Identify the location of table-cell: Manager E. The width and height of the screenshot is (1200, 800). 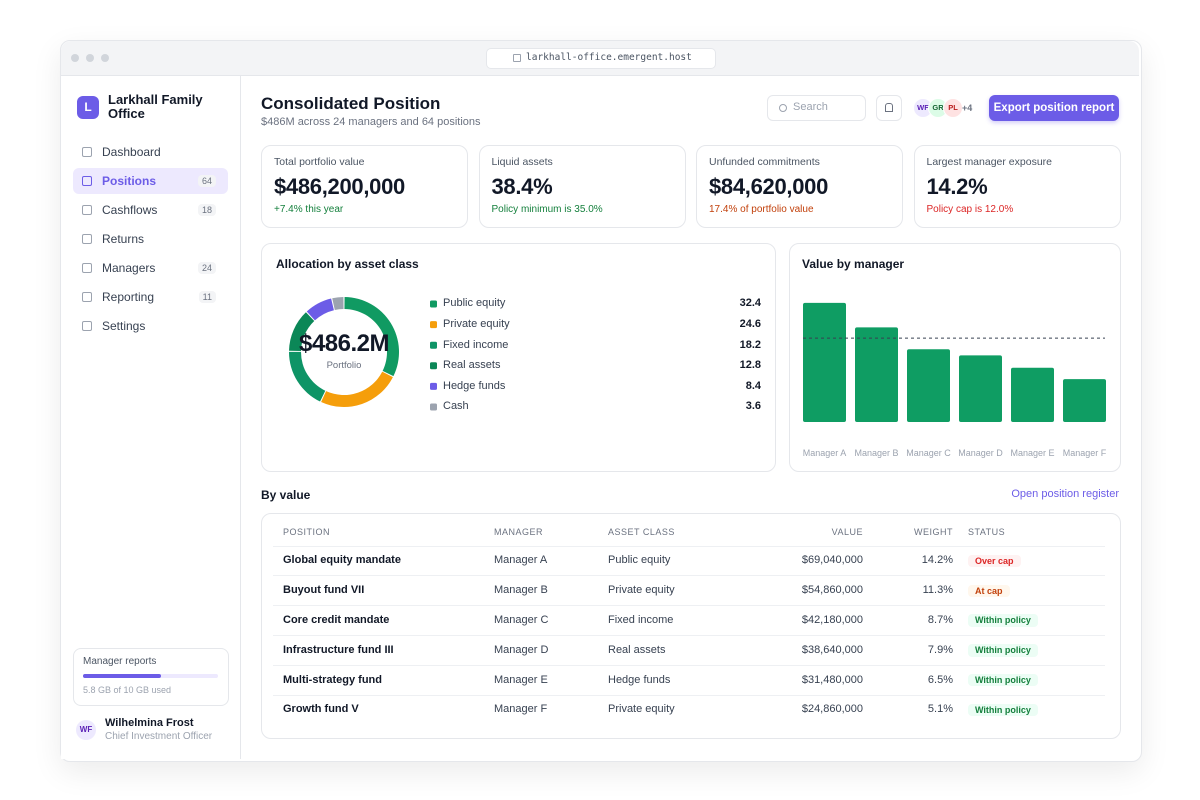
(521, 679).